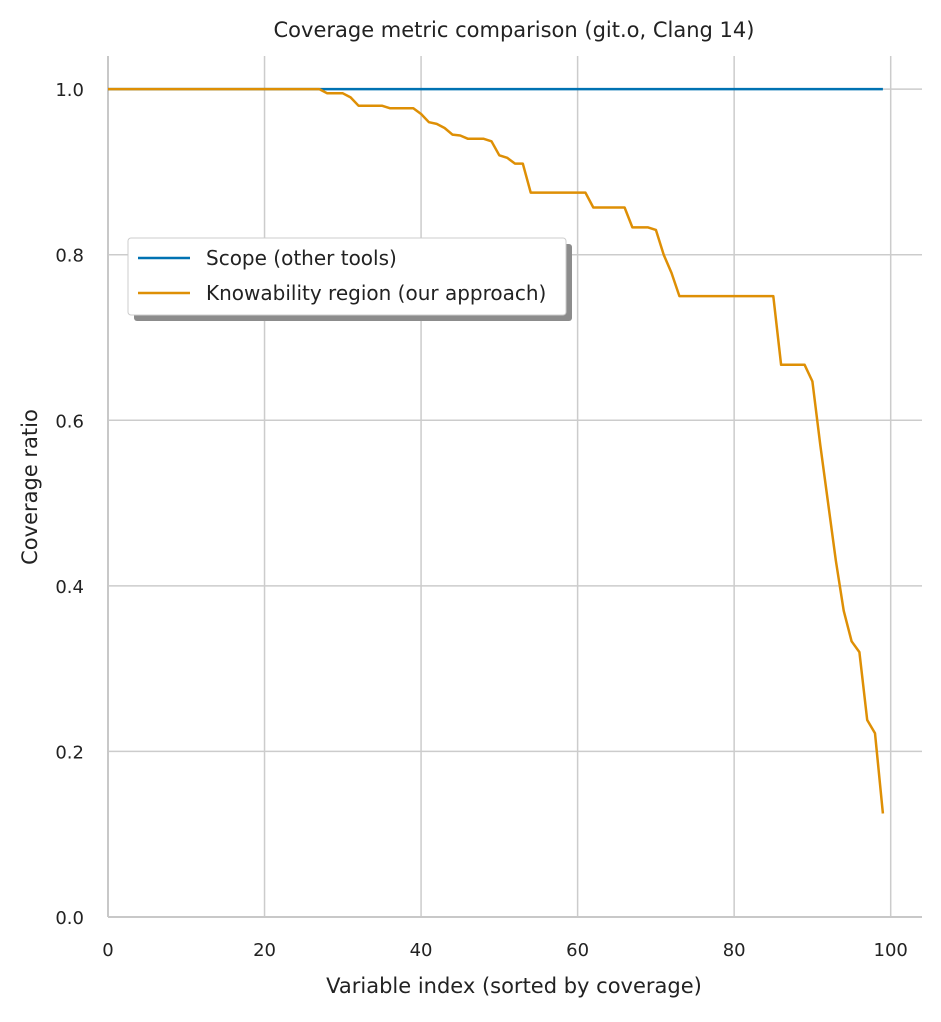 This screenshot has height=1022, width=941. What do you see at coordinates (734, 950) in the screenshot?
I see `x-tick-label-4: 80` at bounding box center [734, 950].